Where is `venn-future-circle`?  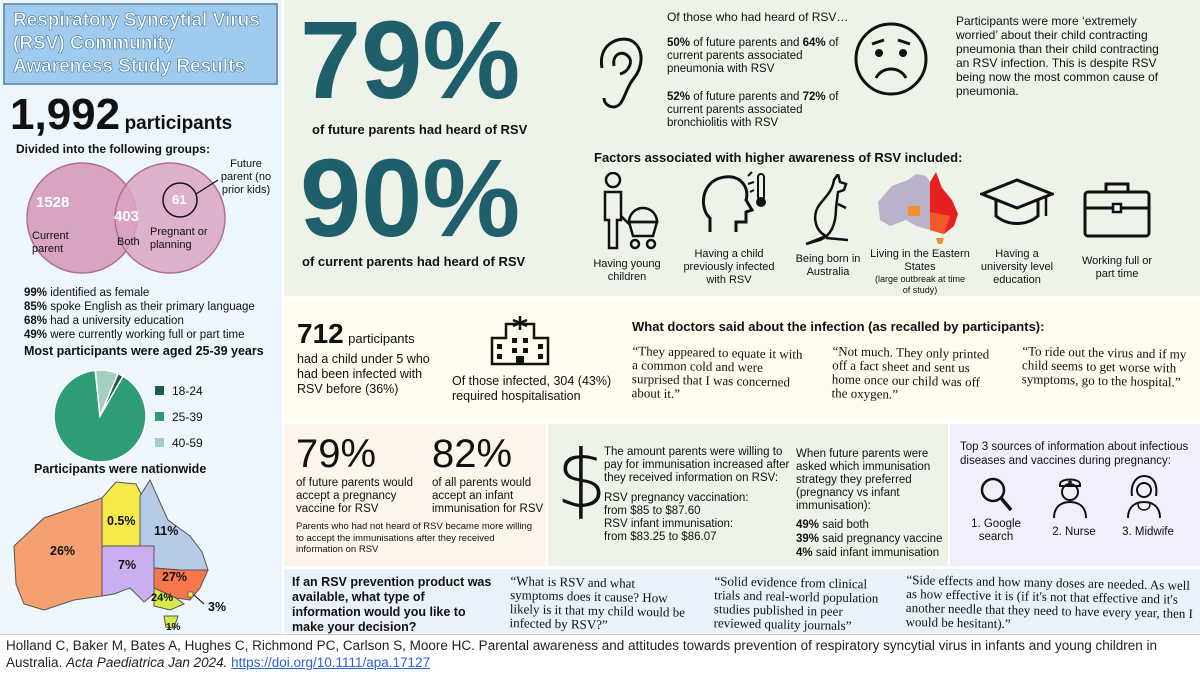
venn-future-circle is located at coordinates (180, 200).